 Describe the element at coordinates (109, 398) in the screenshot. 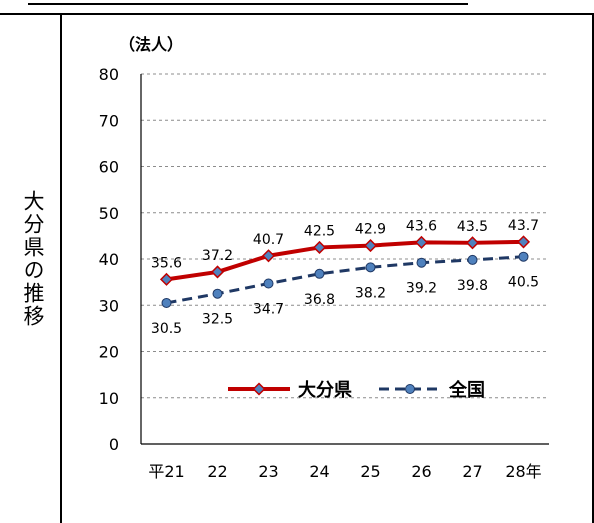

I see `y-tick-label: 10` at that location.